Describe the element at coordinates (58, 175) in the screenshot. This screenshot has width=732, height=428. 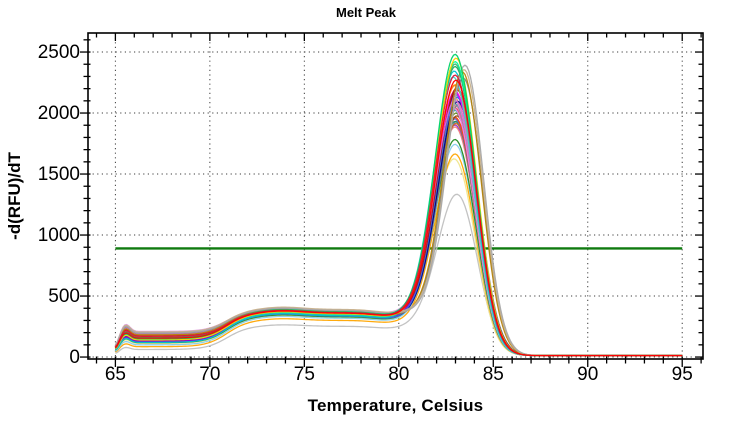
I see `y-tick-label: 1500` at that location.